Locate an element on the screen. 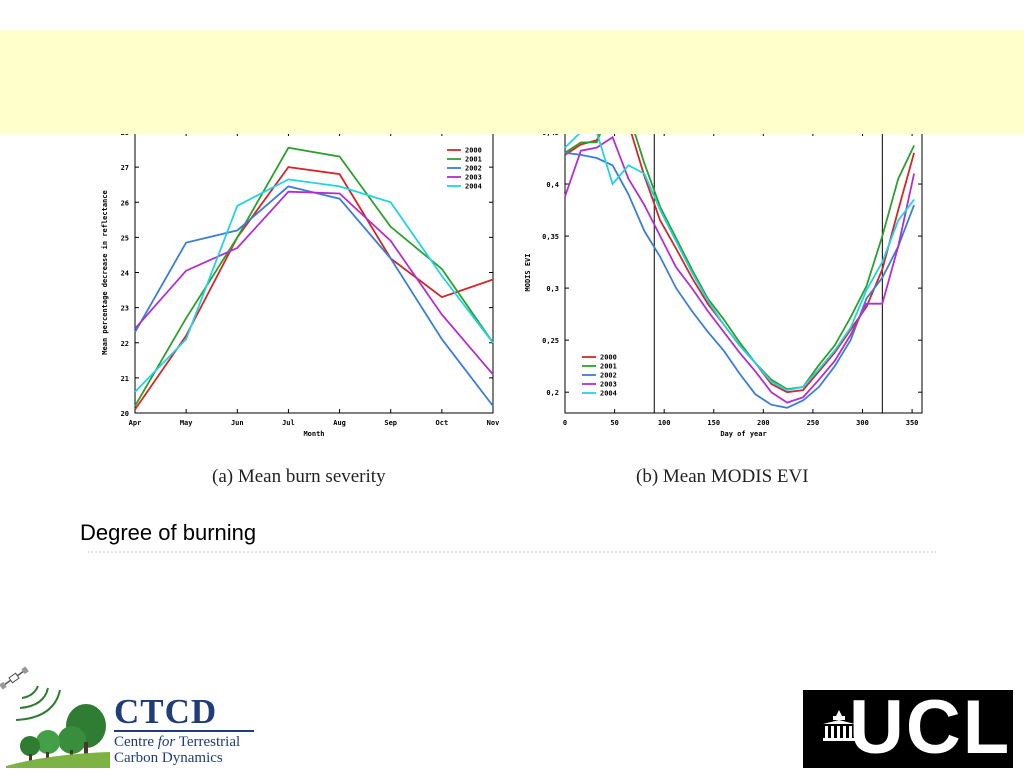 The width and height of the screenshot is (1024, 771). ctcd-line-1-italic: for is located at coordinates (166, 742).